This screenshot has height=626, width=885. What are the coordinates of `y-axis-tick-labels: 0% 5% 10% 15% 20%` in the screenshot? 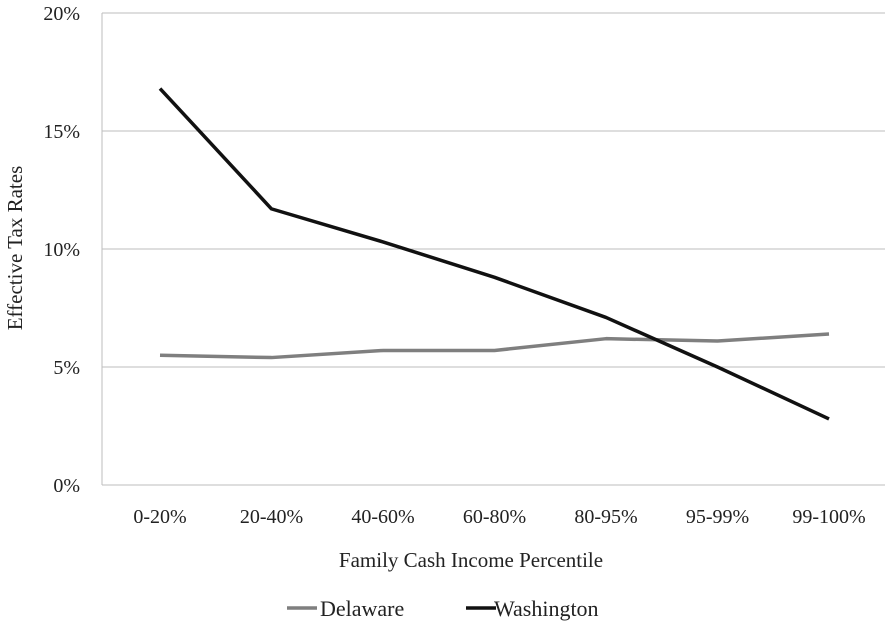 It's located at (61, 250).